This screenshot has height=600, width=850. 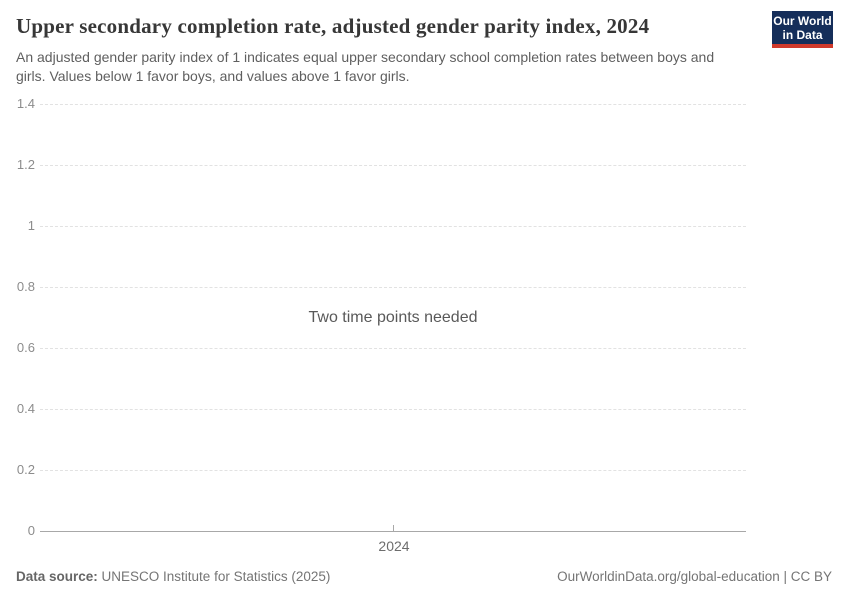 What do you see at coordinates (25, 286) in the screenshot?
I see `y-axis-tick-label: 0.8` at bounding box center [25, 286].